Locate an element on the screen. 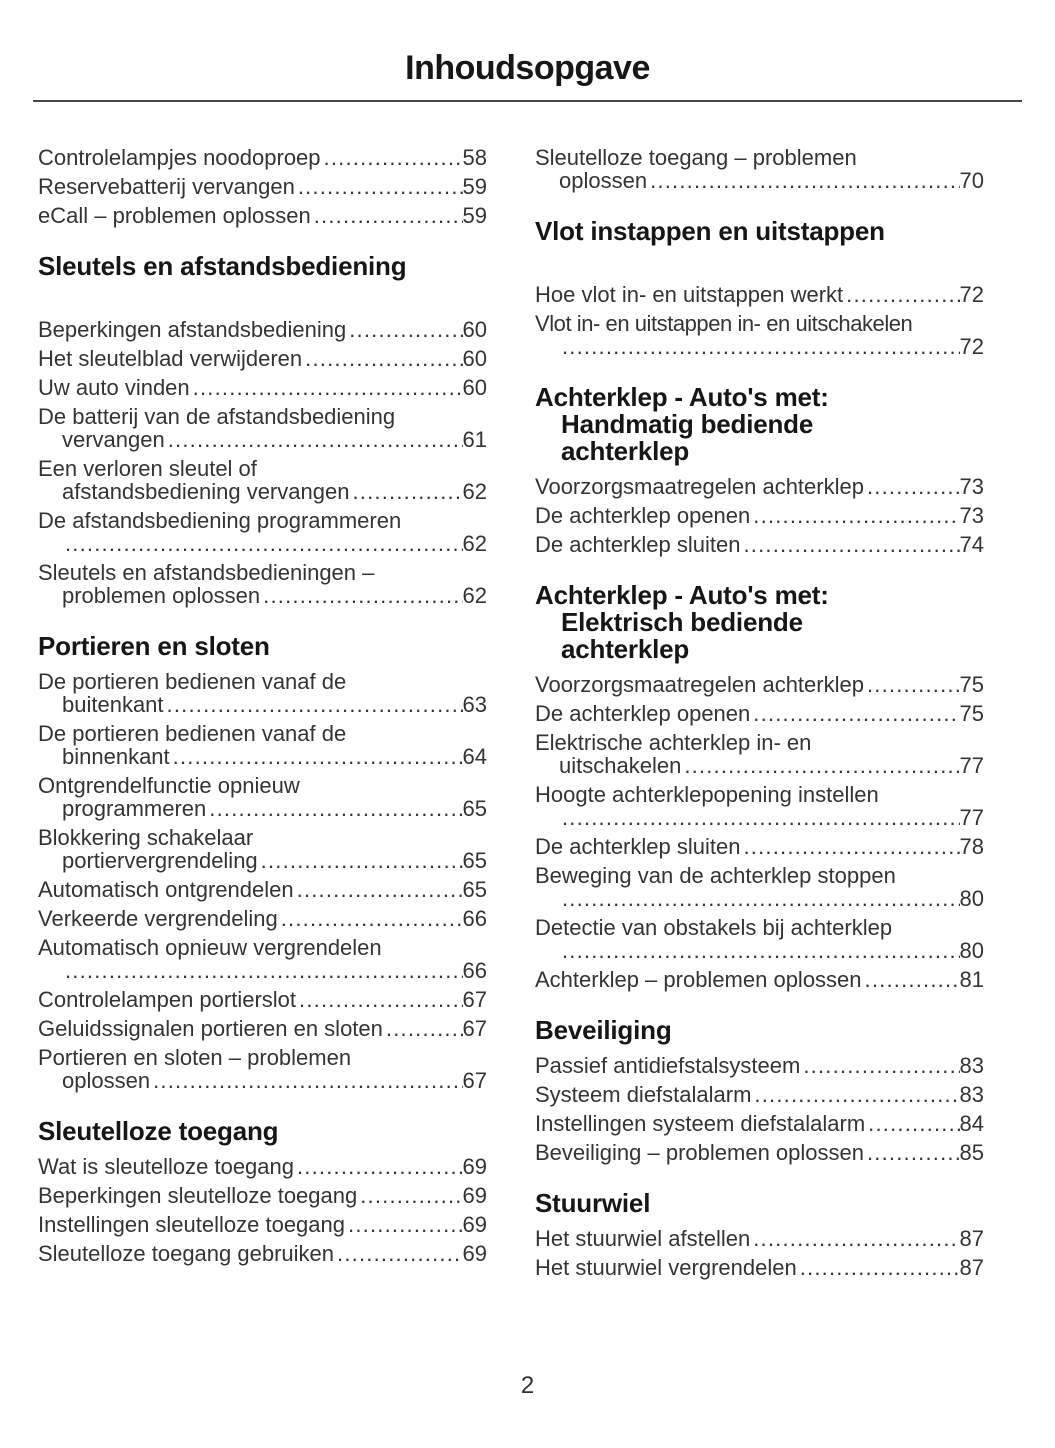 The width and height of the screenshot is (1055, 1448). entry-page-number: 78 is located at coordinates (971, 846).